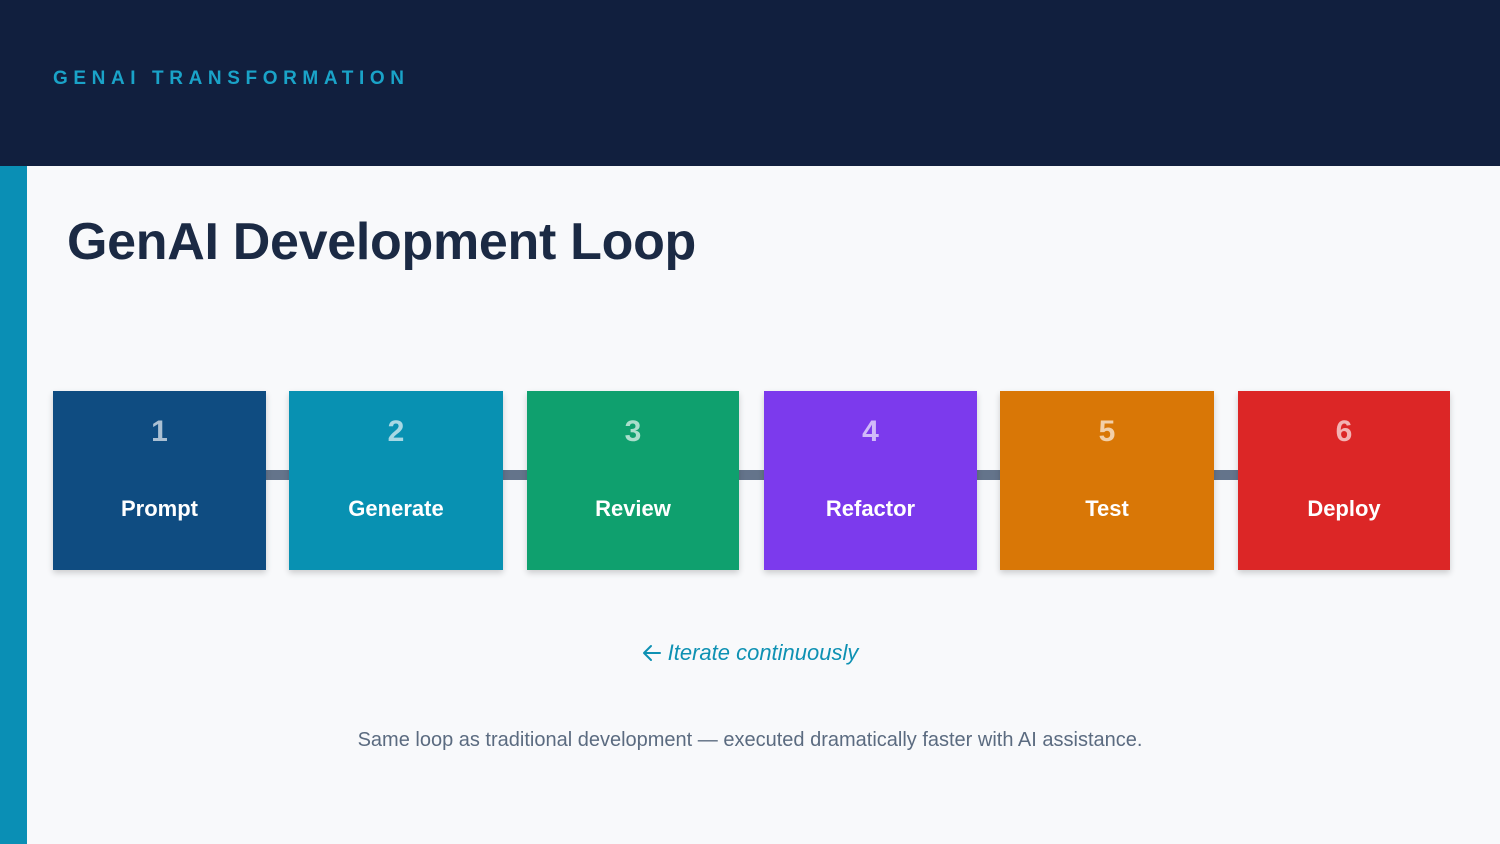 This screenshot has width=1500, height=844. Describe the element at coordinates (159, 431) in the screenshot. I see `step-number: 1` at that location.